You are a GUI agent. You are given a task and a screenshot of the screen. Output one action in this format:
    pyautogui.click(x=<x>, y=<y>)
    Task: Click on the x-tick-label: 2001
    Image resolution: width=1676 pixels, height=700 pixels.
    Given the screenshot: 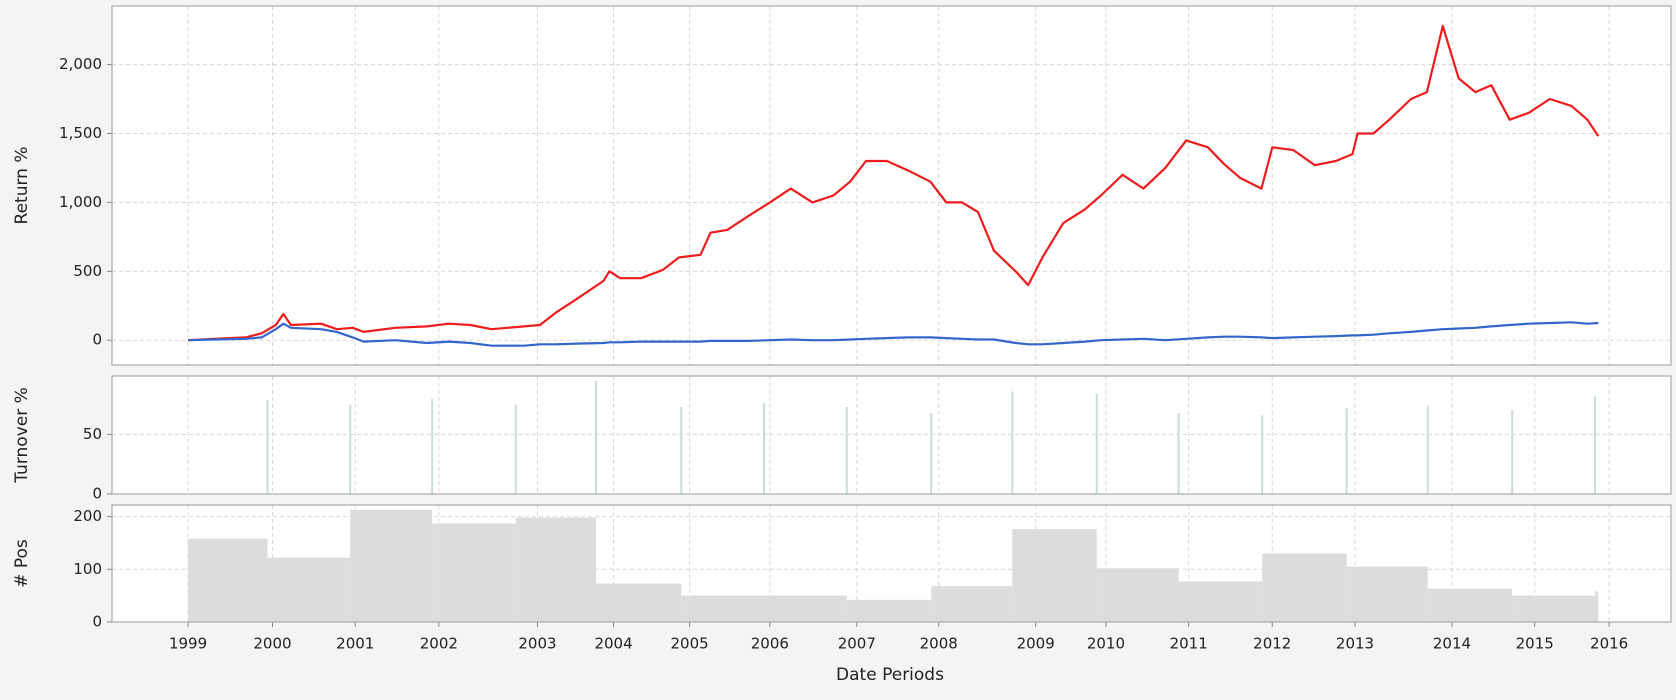 What is the action you would take?
    pyautogui.click(x=355, y=644)
    